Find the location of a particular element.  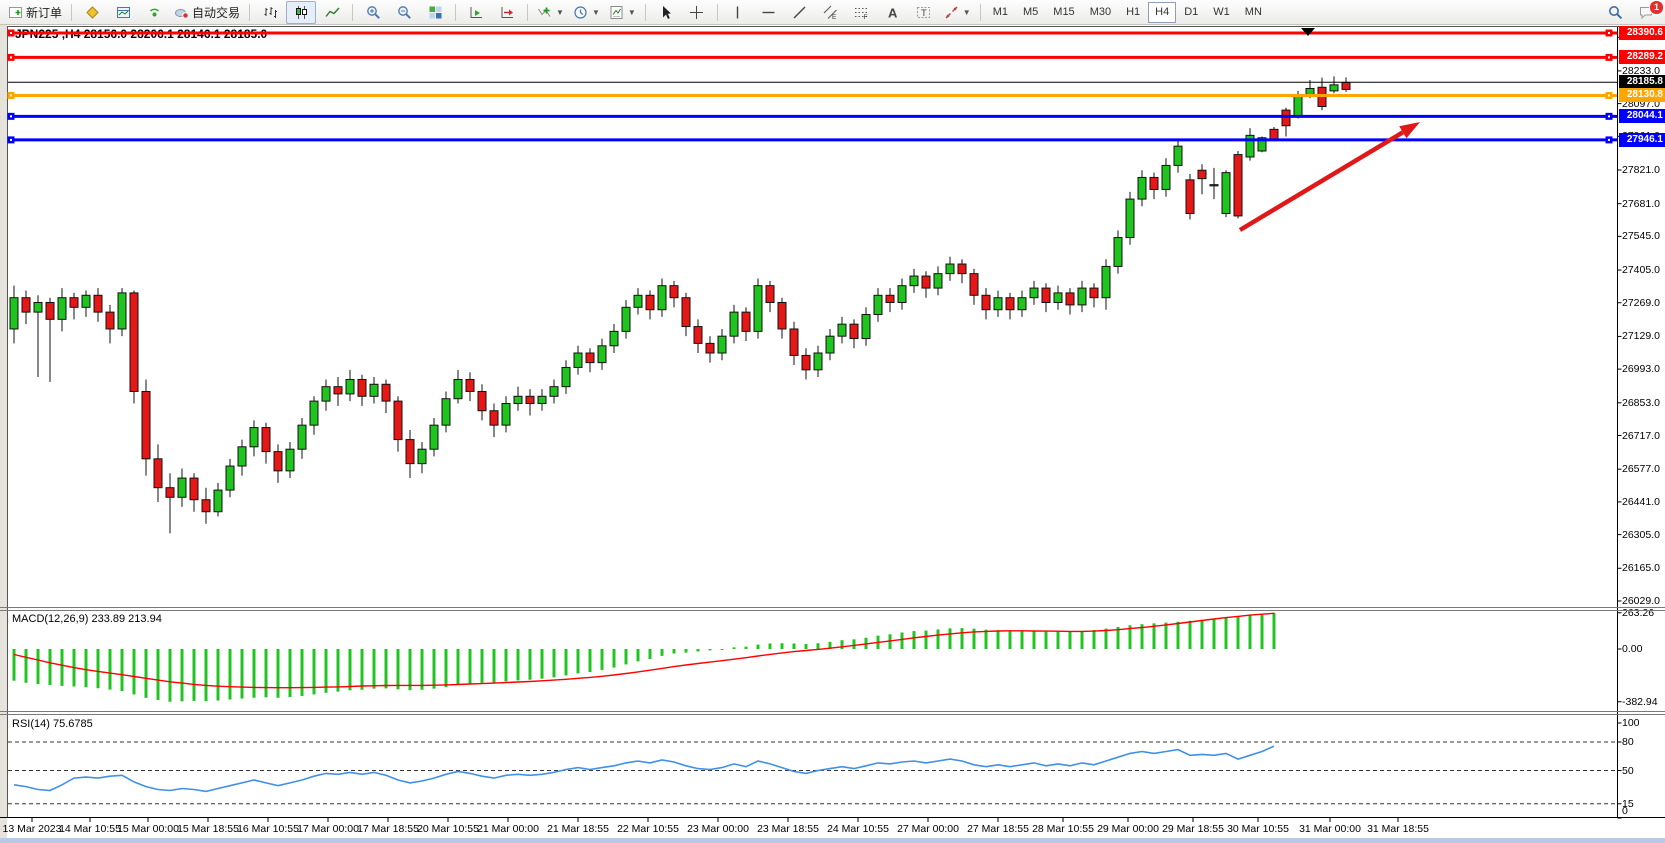

new-order-button: 新订单 is located at coordinates (35, 12).